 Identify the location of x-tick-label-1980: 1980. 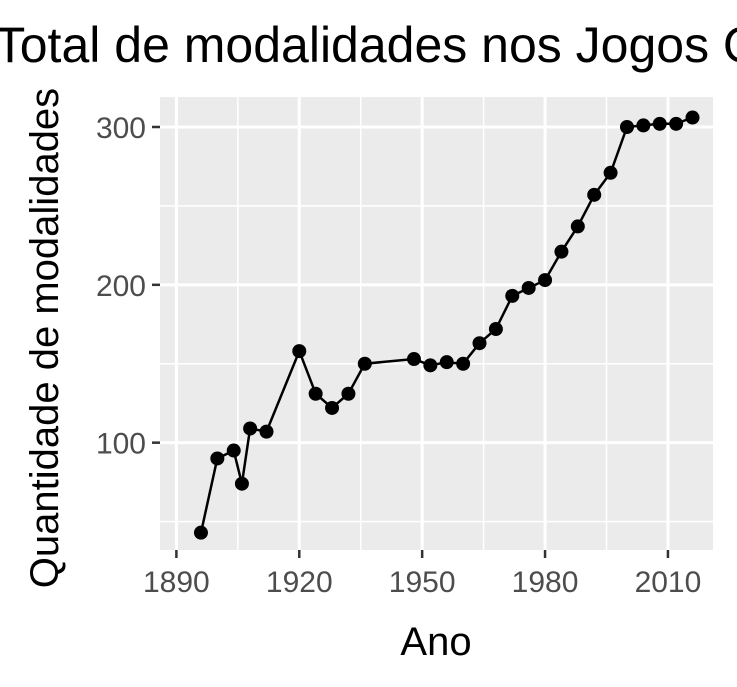
(545, 582).